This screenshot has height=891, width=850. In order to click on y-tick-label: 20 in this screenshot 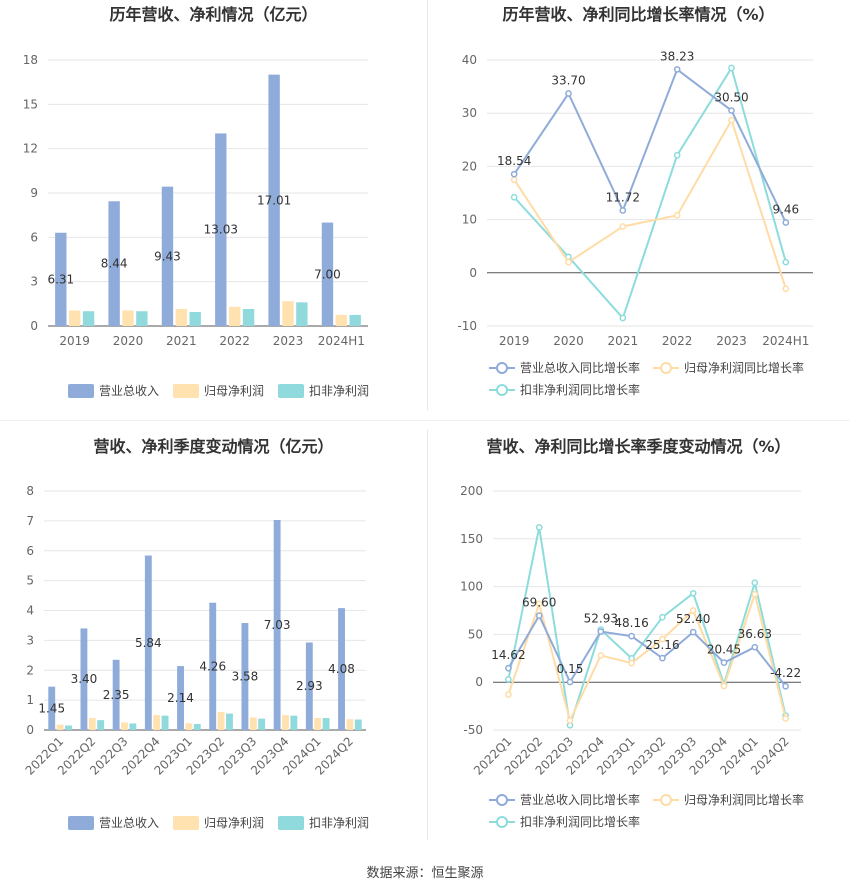, I will do `click(469, 166)`.